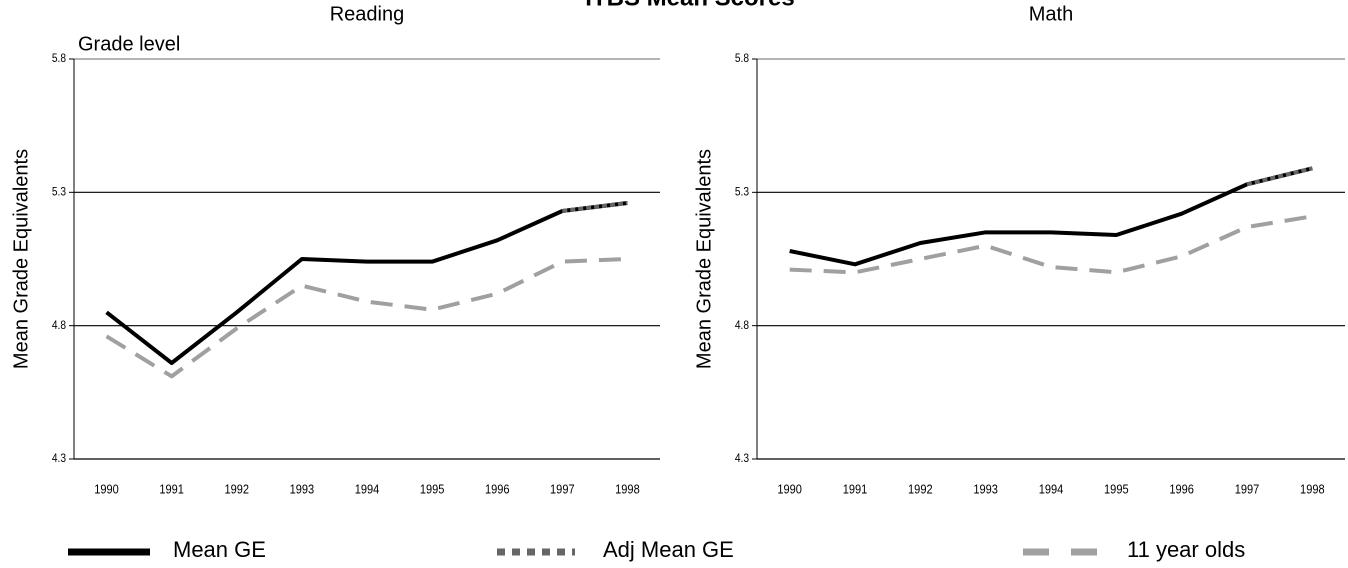 The height and width of the screenshot is (568, 1348). Describe the element at coordinates (1051, 14) in the screenshot. I see `panel-title: Math` at that location.